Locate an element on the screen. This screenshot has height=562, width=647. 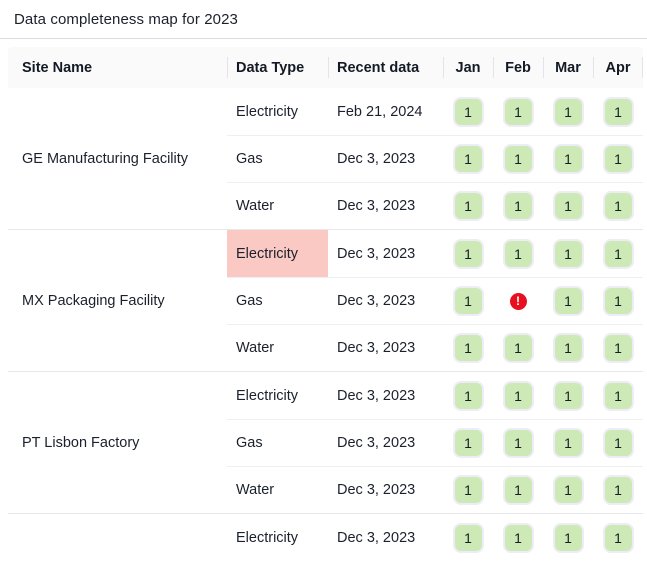
recent-data-cell: Feb 21, 2024 is located at coordinates (380, 111).